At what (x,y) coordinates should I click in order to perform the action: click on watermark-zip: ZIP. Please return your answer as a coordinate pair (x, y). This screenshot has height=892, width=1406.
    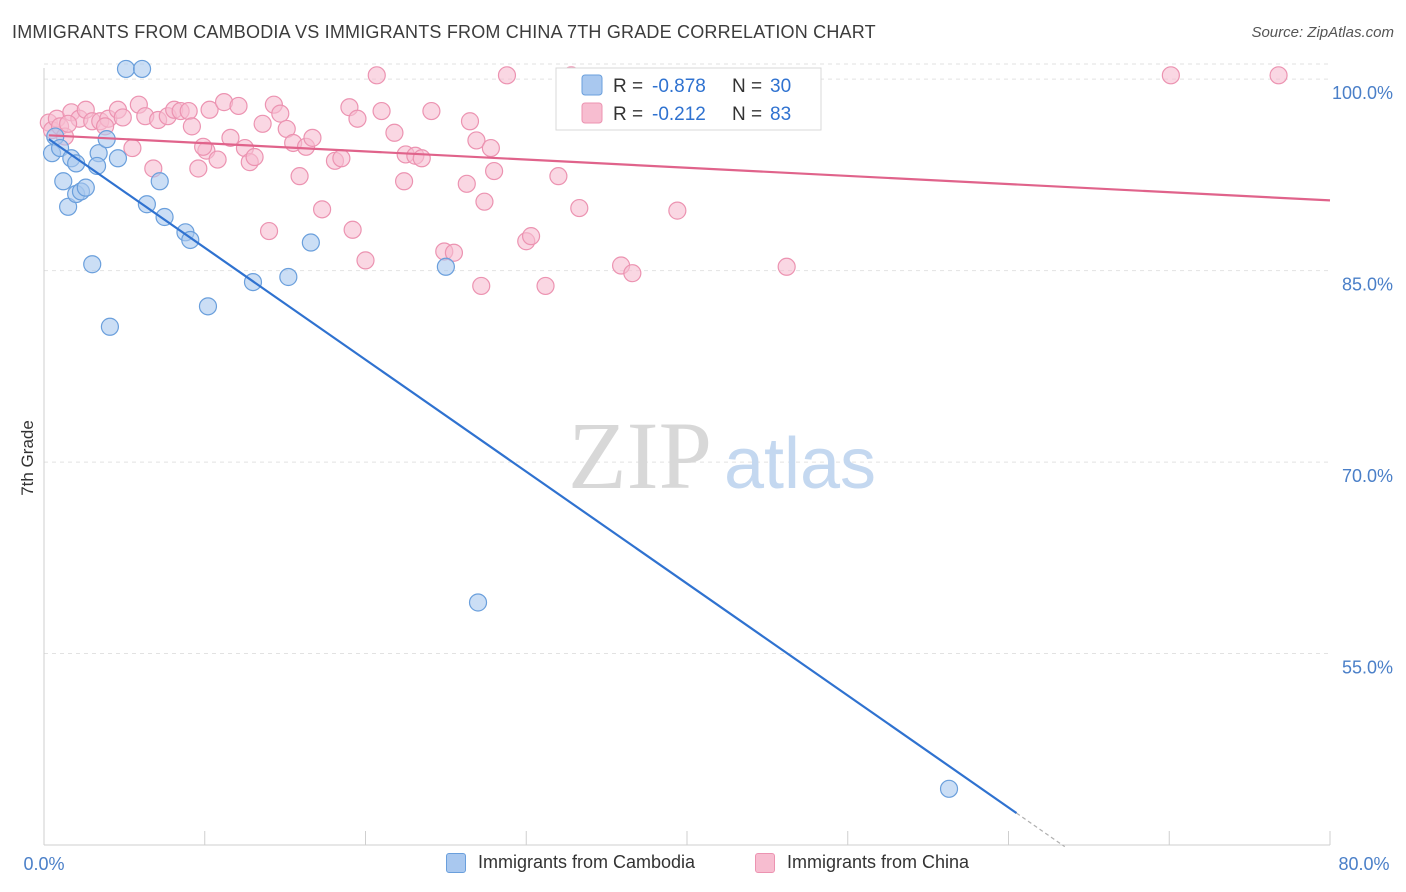
    Looking at the image, I should click on (640, 455).